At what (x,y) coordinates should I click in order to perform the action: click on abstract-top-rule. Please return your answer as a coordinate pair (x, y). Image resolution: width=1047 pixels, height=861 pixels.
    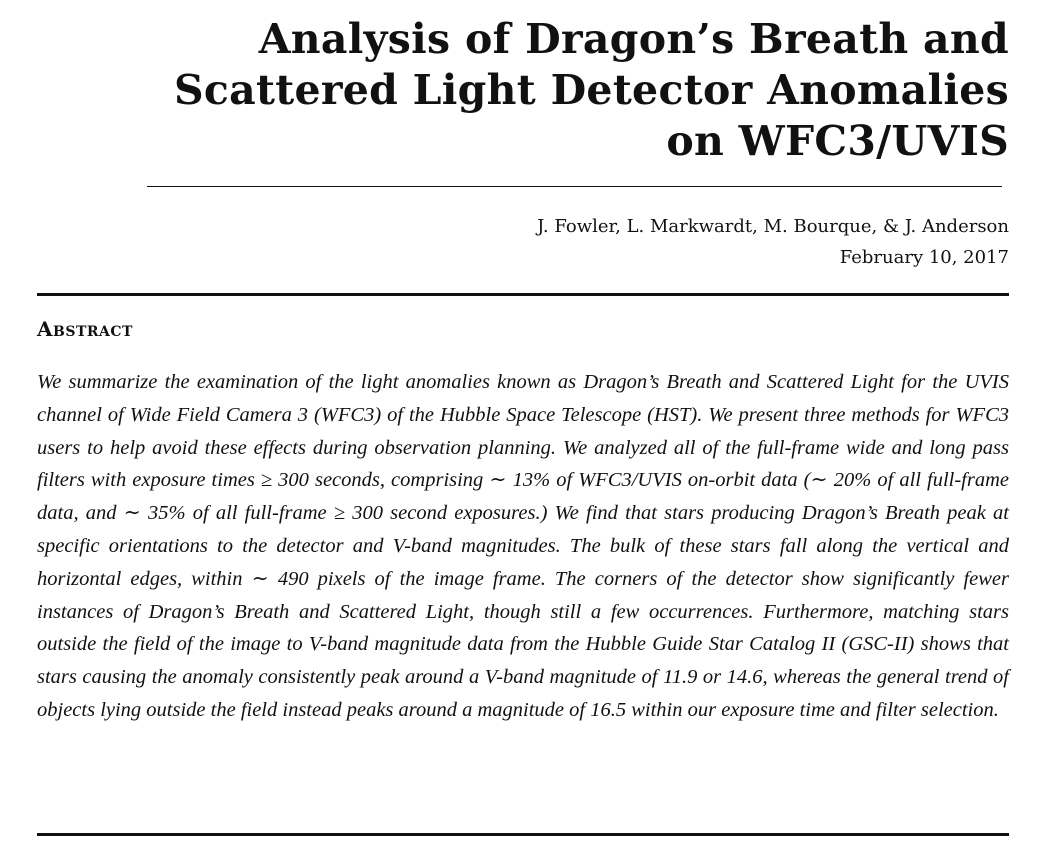
    Looking at the image, I should click on (523, 294).